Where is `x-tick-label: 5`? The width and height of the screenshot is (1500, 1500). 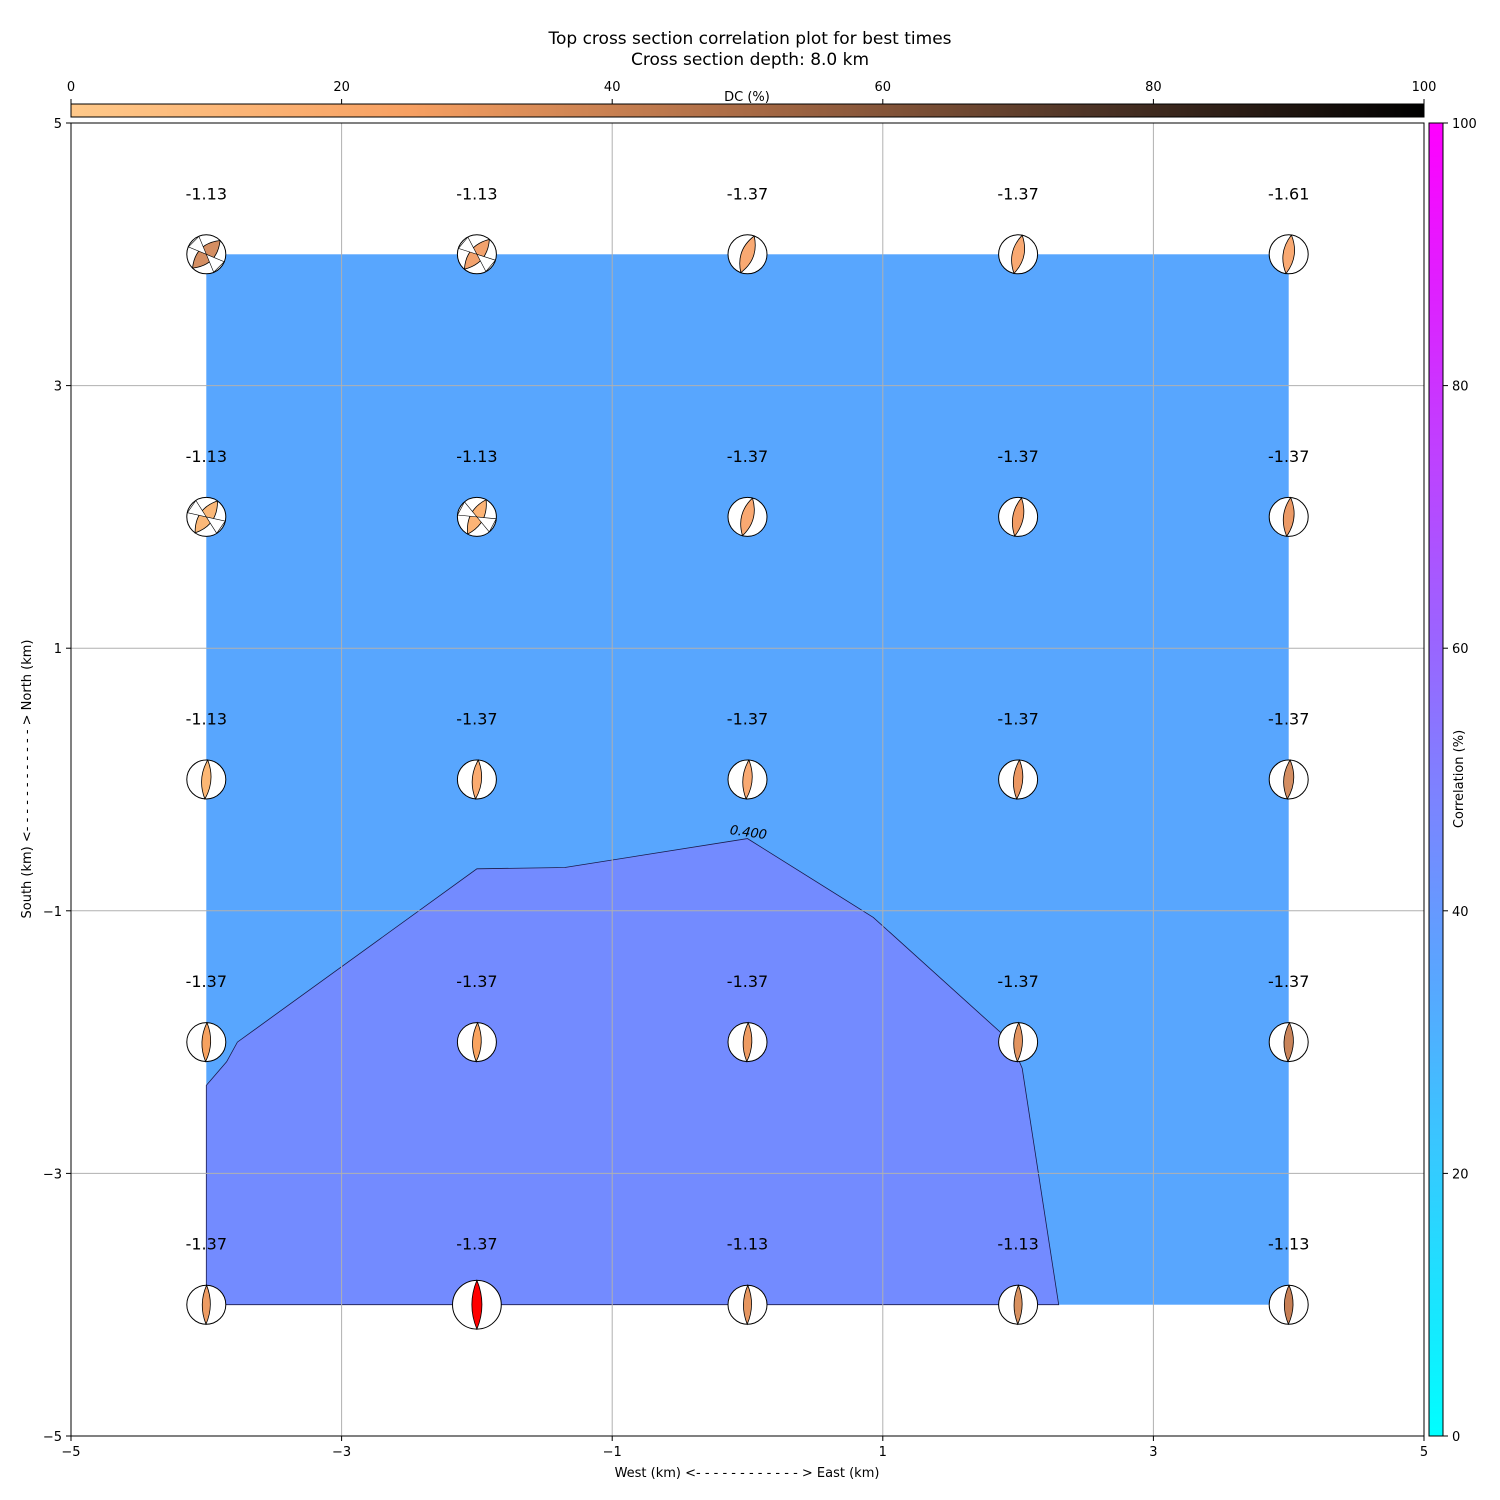
x-tick-label: 5 is located at coordinates (1424, 1452).